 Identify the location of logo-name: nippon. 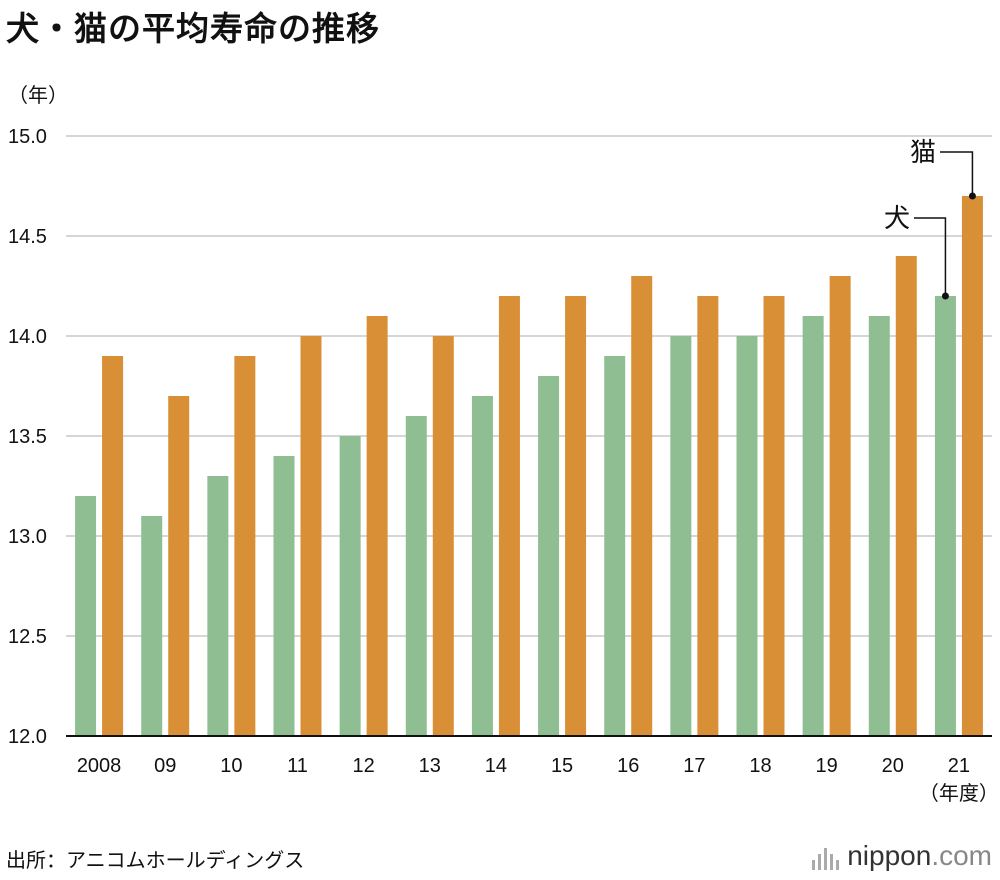
(889, 855).